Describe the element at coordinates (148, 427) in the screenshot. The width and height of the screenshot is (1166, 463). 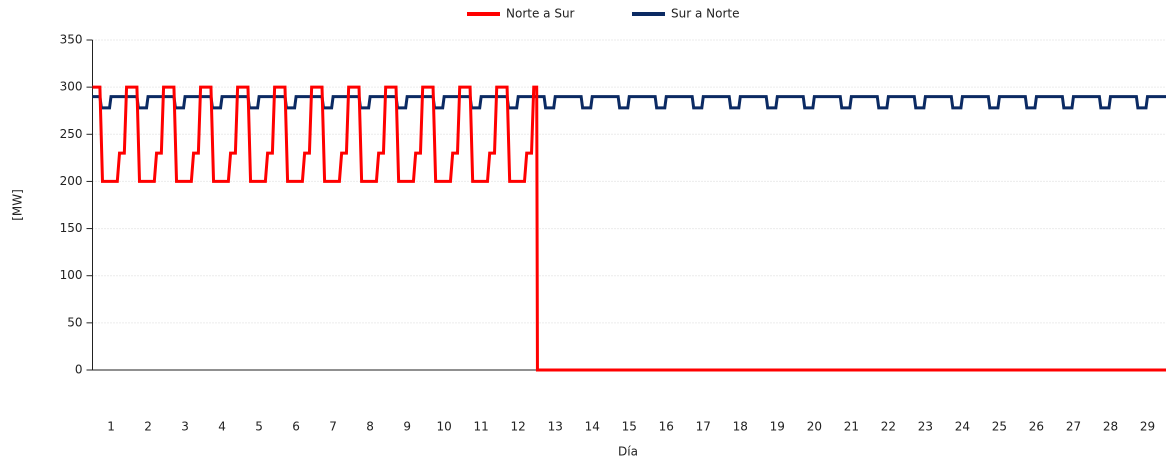
I see `x-tick-label: 2` at that location.